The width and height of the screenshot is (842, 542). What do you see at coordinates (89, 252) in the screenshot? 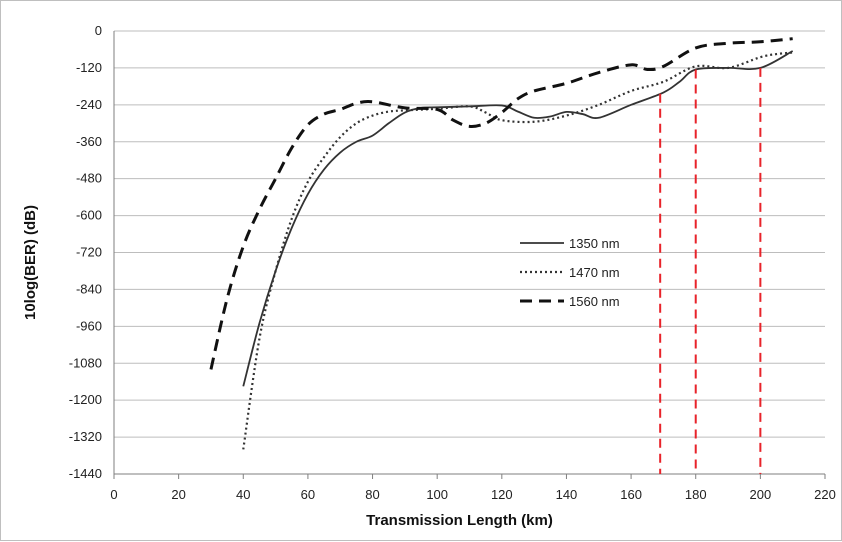
I see `y-tick-label: -720` at bounding box center [89, 252].